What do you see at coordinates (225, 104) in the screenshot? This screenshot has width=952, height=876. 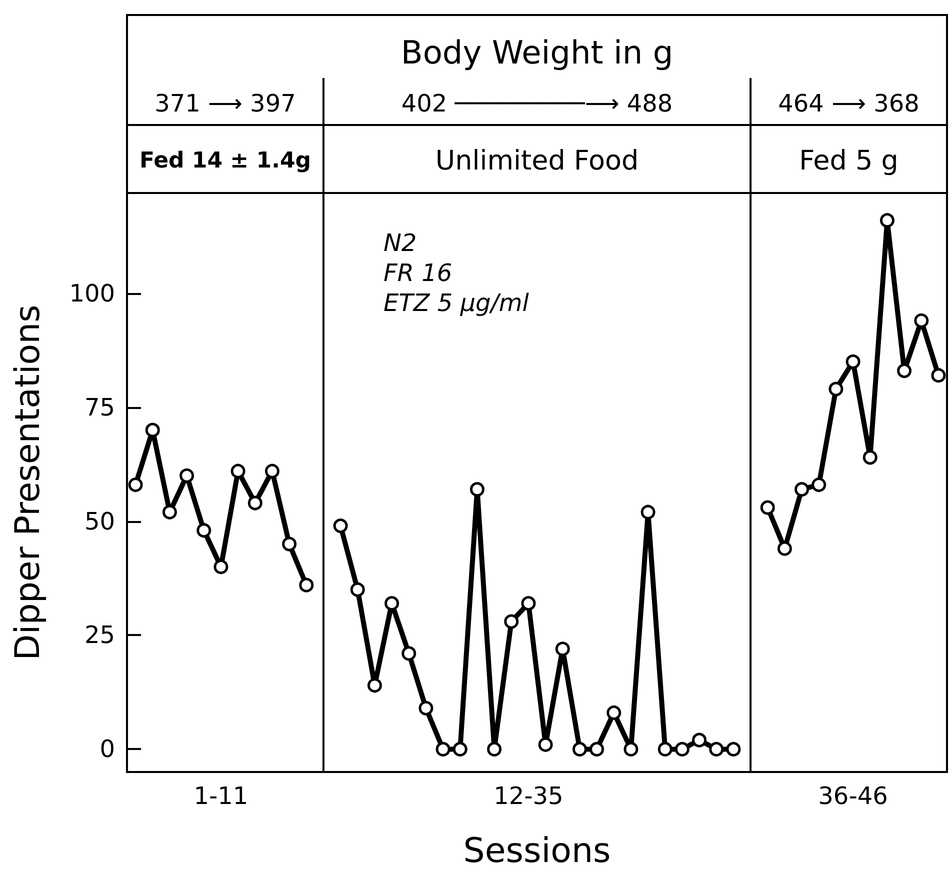 I see `text: 371 ⟶ 397` at bounding box center [225, 104].